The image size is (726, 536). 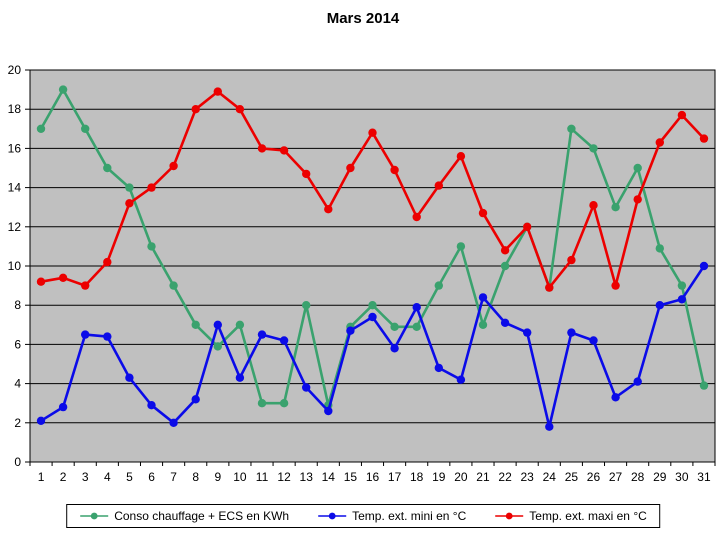 What do you see at coordinates (351, 477) in the screenshot?
I see `x-tick-label: 15` at bounding box center [351, 477].